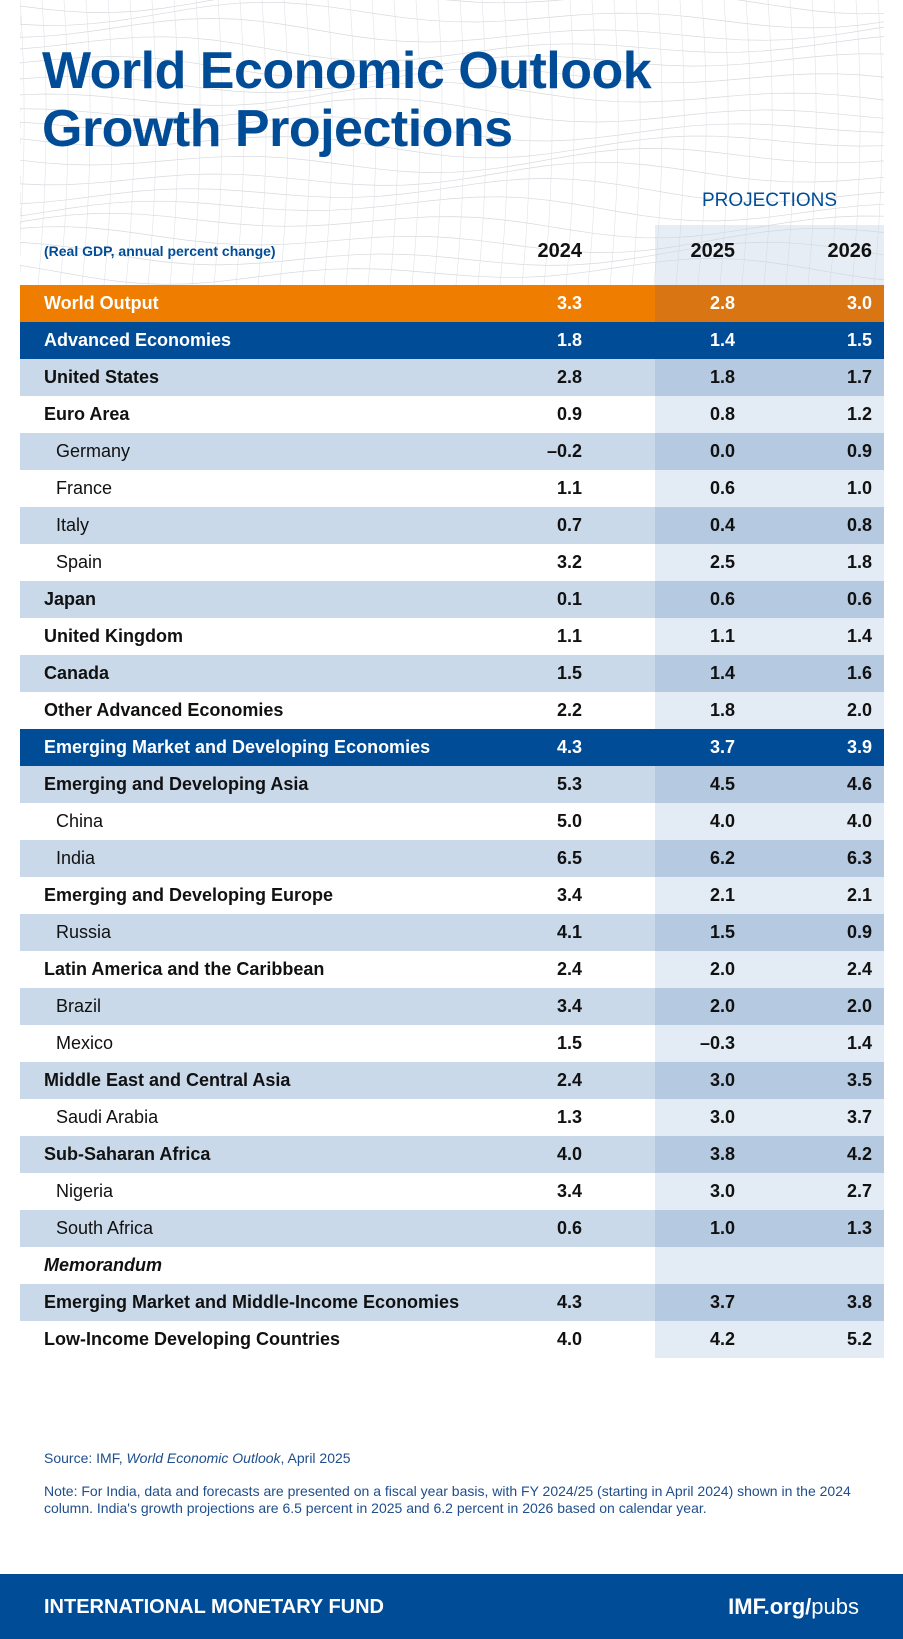  What do you see at coordinates (452, 599) in the screenshot?
I see `table-row: Japan 0.1 0.6 0.6` at bounding box center [452, 599].